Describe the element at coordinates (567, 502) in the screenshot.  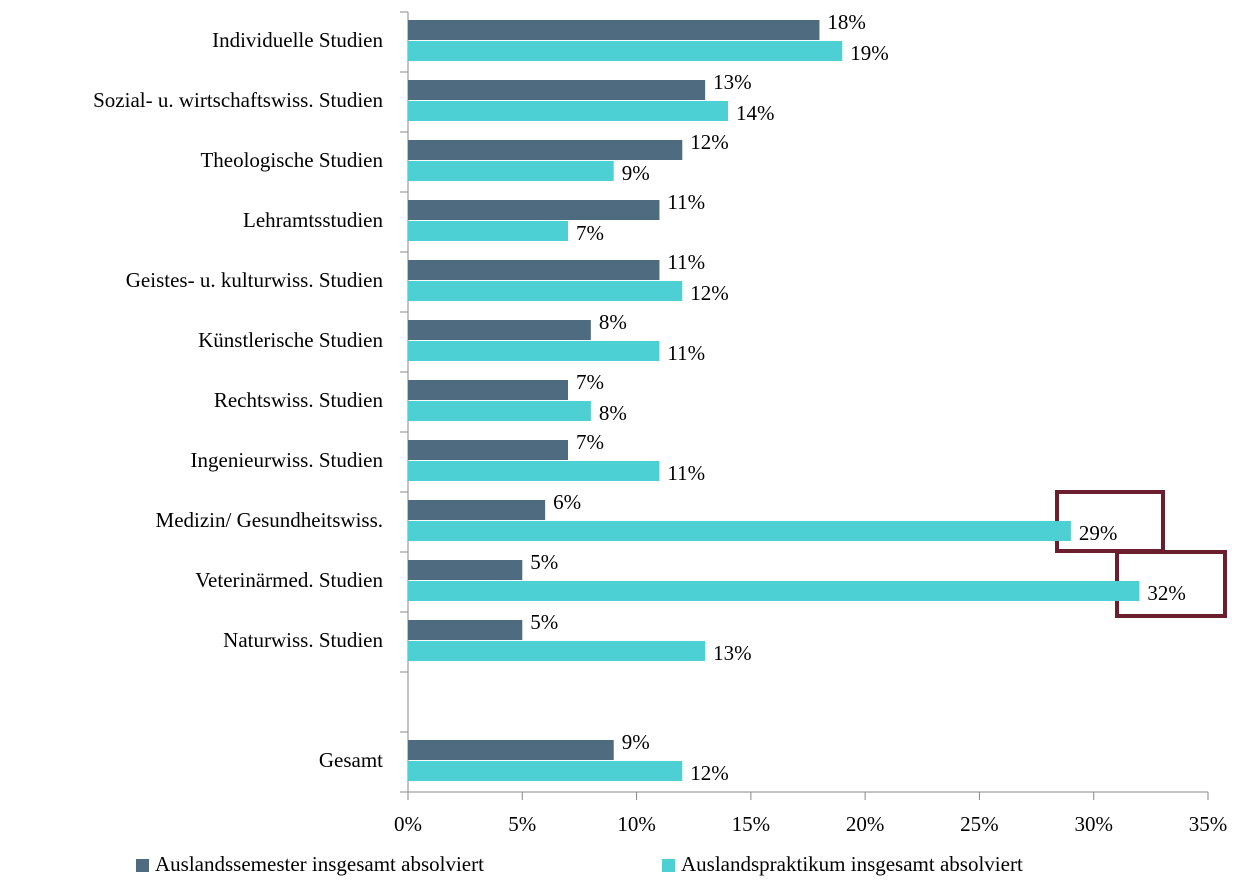
I see `data-label: 6%` at that location.